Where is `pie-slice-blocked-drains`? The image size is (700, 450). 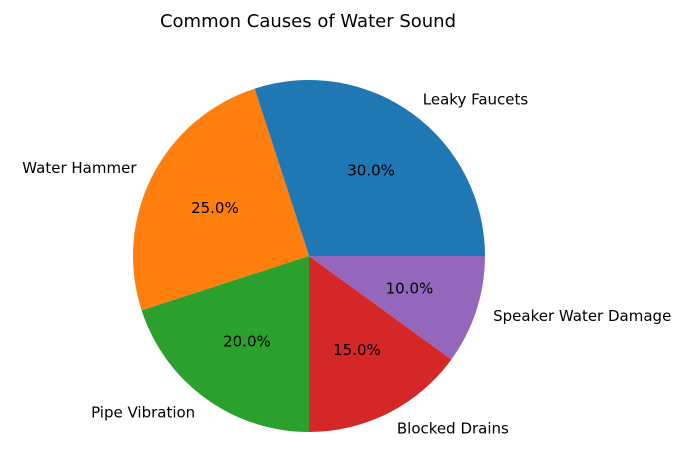
pie-slice-blocked-drains is located at coordinates (380, 344).